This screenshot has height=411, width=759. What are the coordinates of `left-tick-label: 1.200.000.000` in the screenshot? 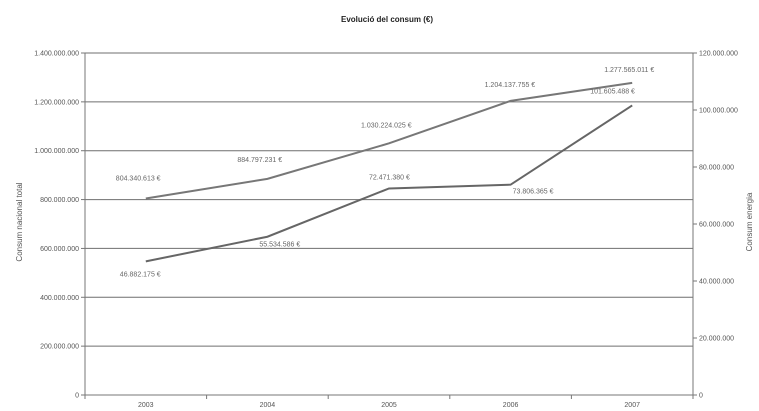 It's located at (56, 102).